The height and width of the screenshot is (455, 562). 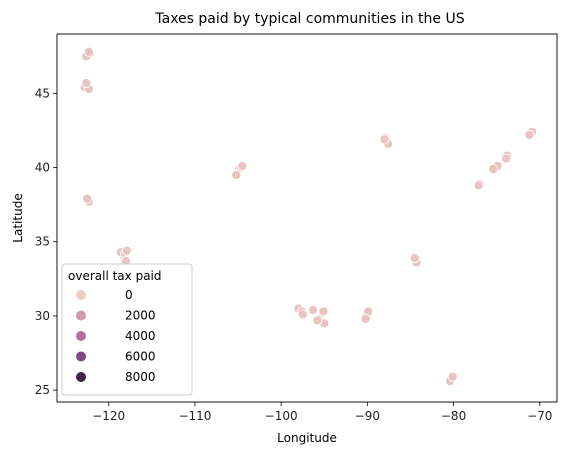 What do you see at coordinates (115, 276) in the screenshot?
I see `legend-title: overall tax paid` at bounding box center [115, 276].